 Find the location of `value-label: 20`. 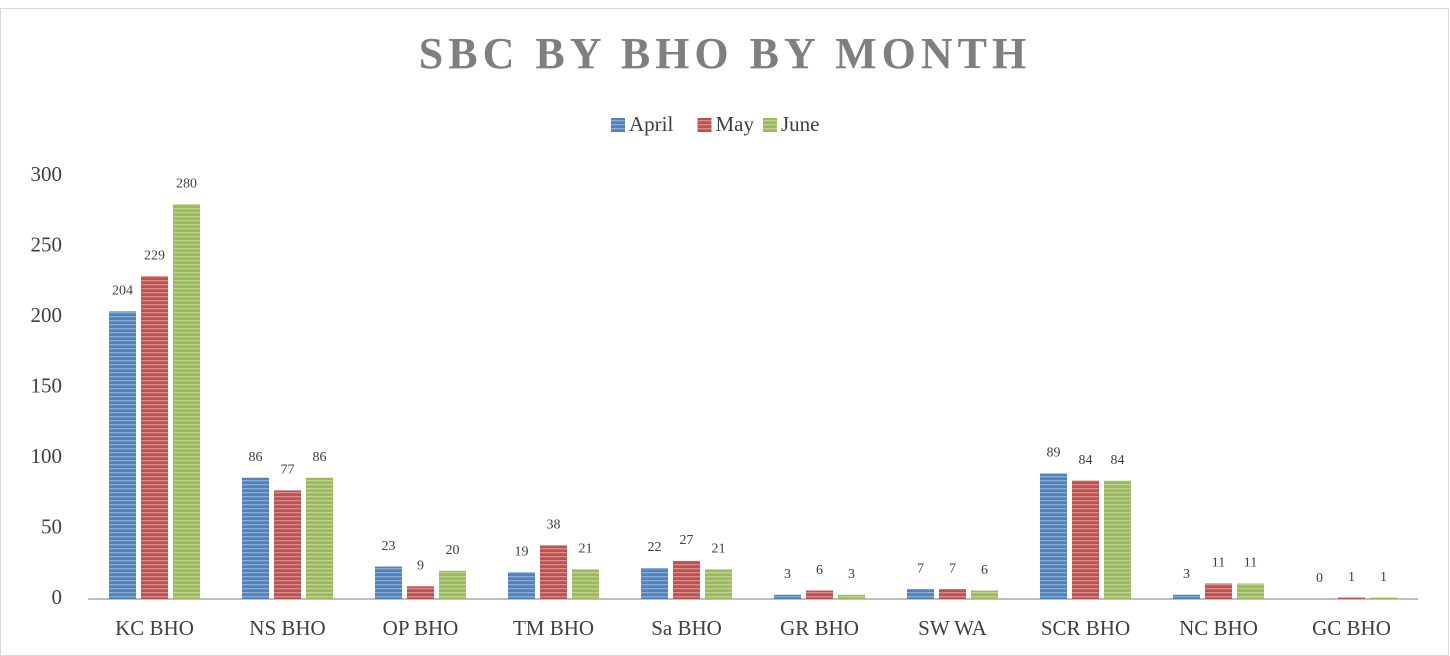

value-label: 20 is located at coordinates (453, 550).